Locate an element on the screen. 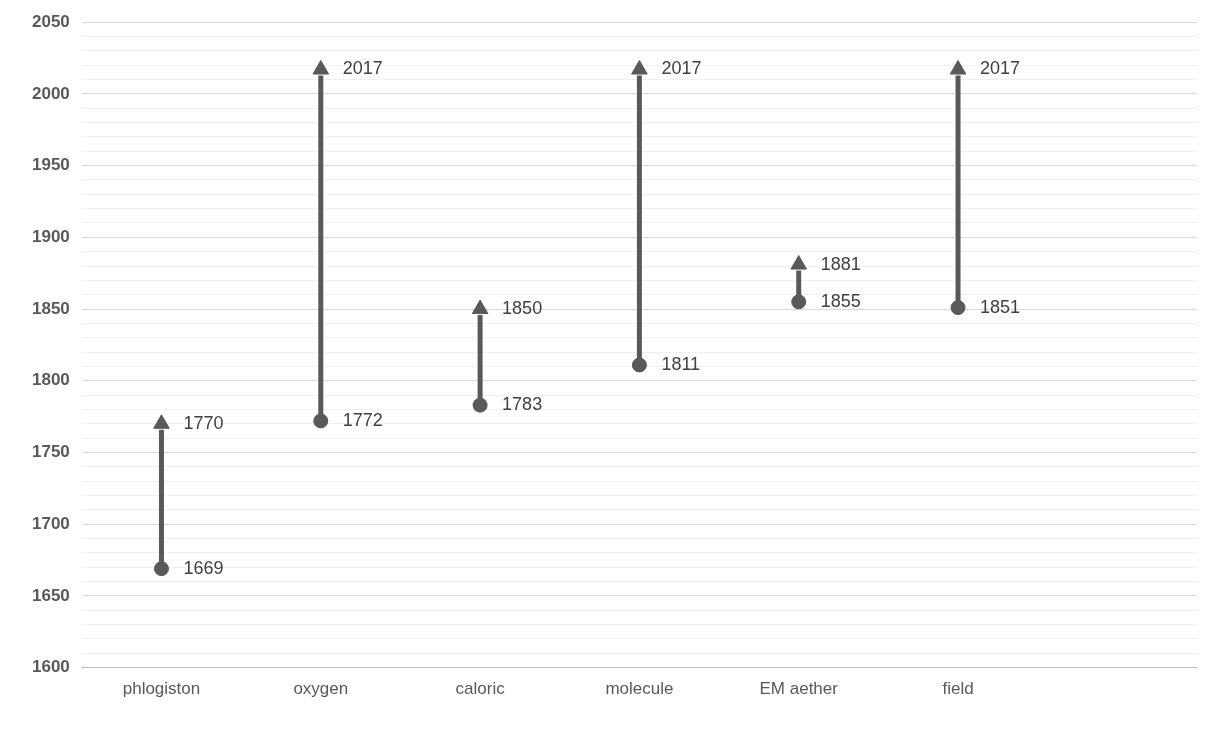  data-label: 1811 is located at coordinates (681, 363).